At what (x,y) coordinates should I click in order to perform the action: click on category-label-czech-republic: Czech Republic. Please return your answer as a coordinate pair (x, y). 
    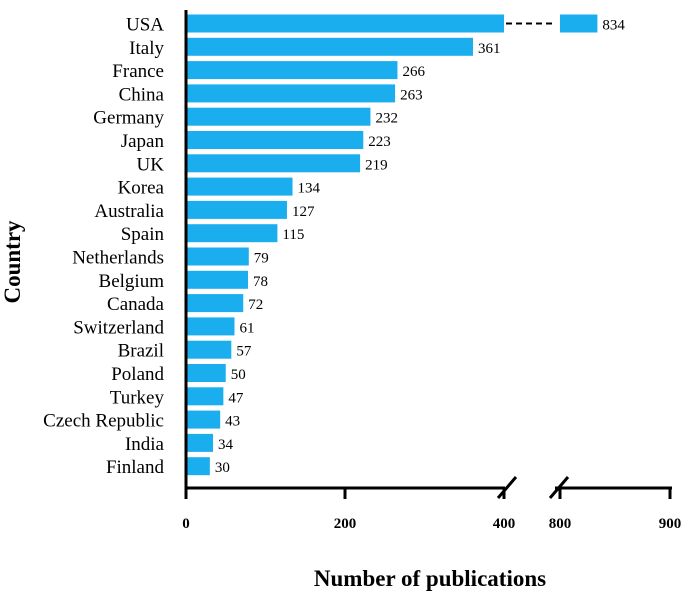
    Looking at the image, I should click on (103, 421).